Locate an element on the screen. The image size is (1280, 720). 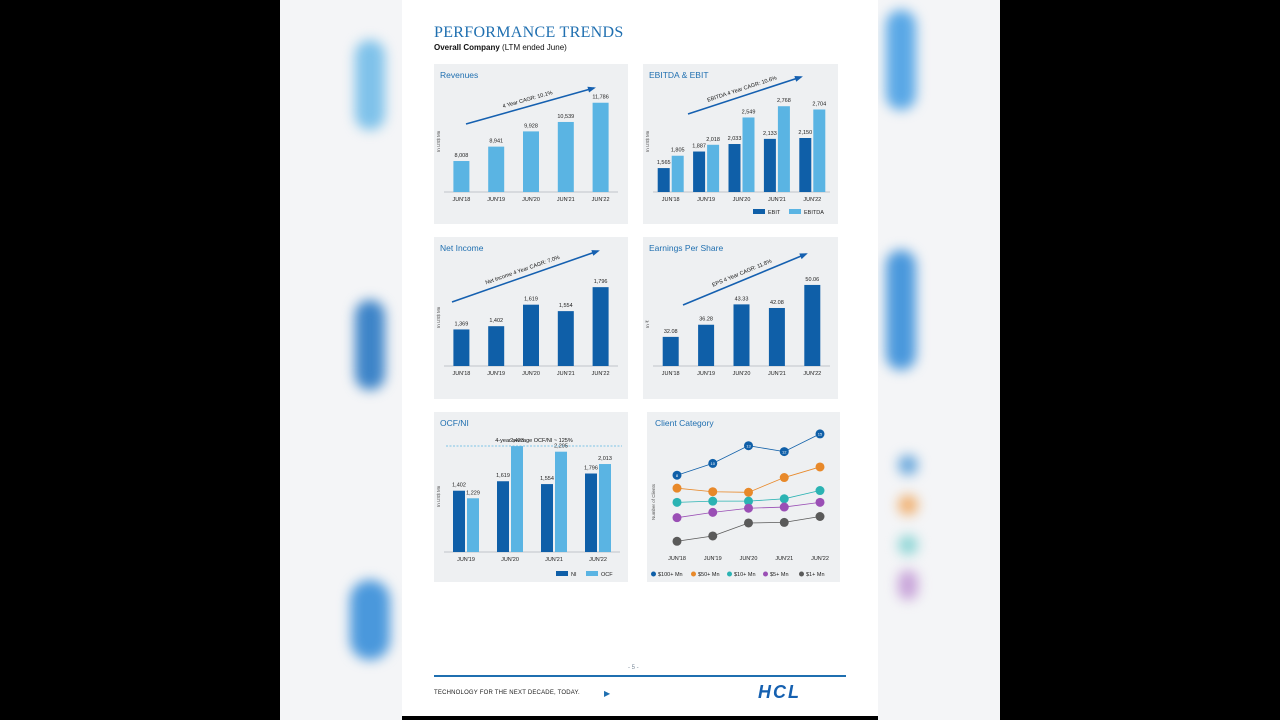
data-label: 32.08 is located at coordinates (671, 332).